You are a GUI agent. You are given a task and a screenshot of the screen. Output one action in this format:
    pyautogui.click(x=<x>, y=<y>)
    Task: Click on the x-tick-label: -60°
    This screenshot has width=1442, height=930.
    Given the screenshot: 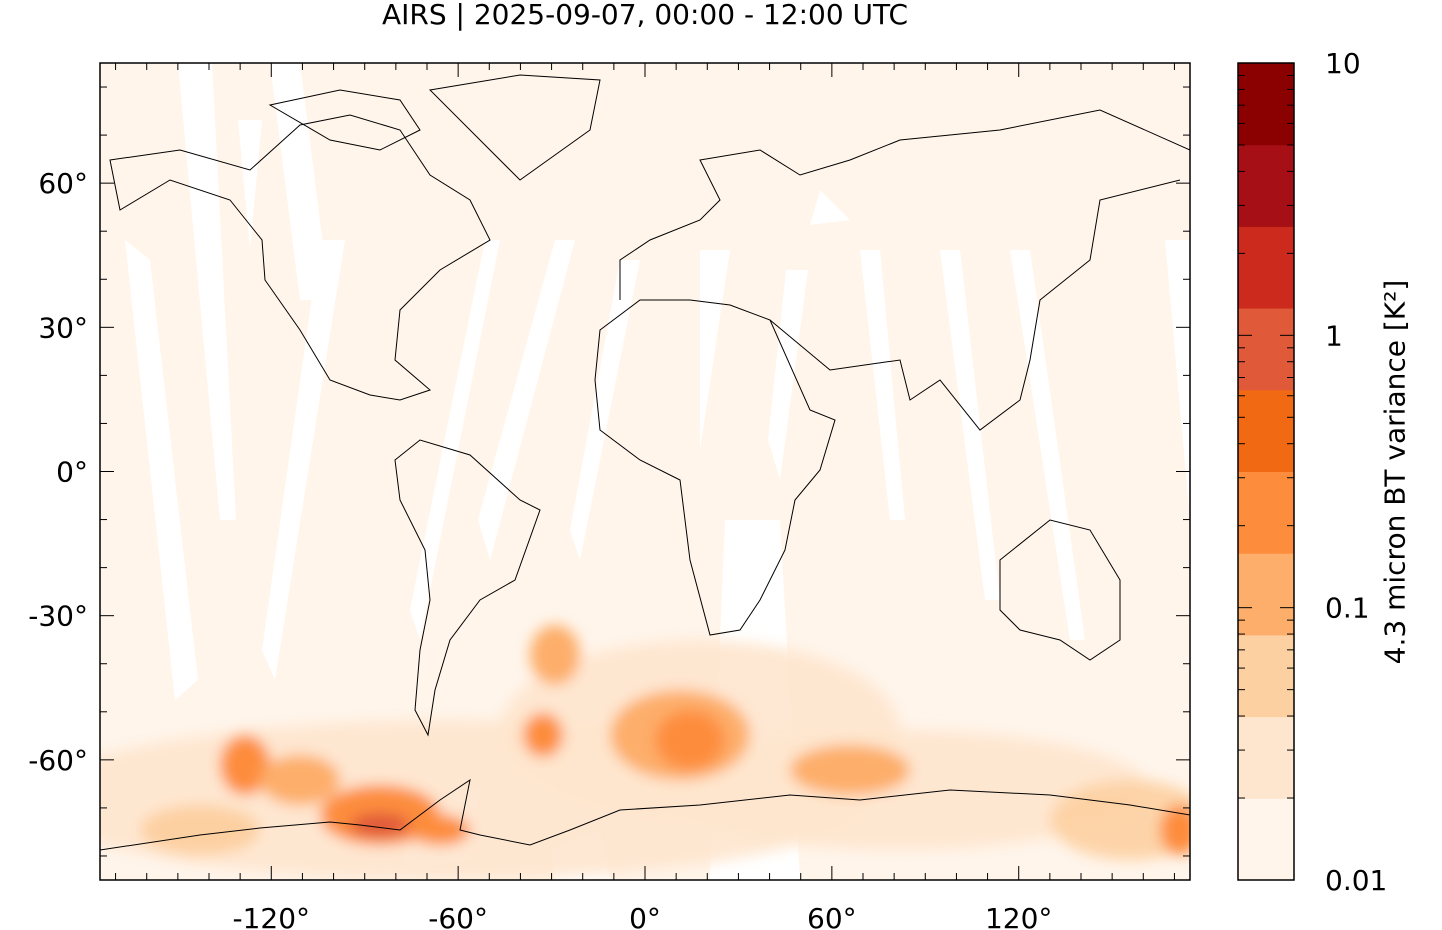 What is the action you would take?
    pyautogui.click(x=458, y=916)
    